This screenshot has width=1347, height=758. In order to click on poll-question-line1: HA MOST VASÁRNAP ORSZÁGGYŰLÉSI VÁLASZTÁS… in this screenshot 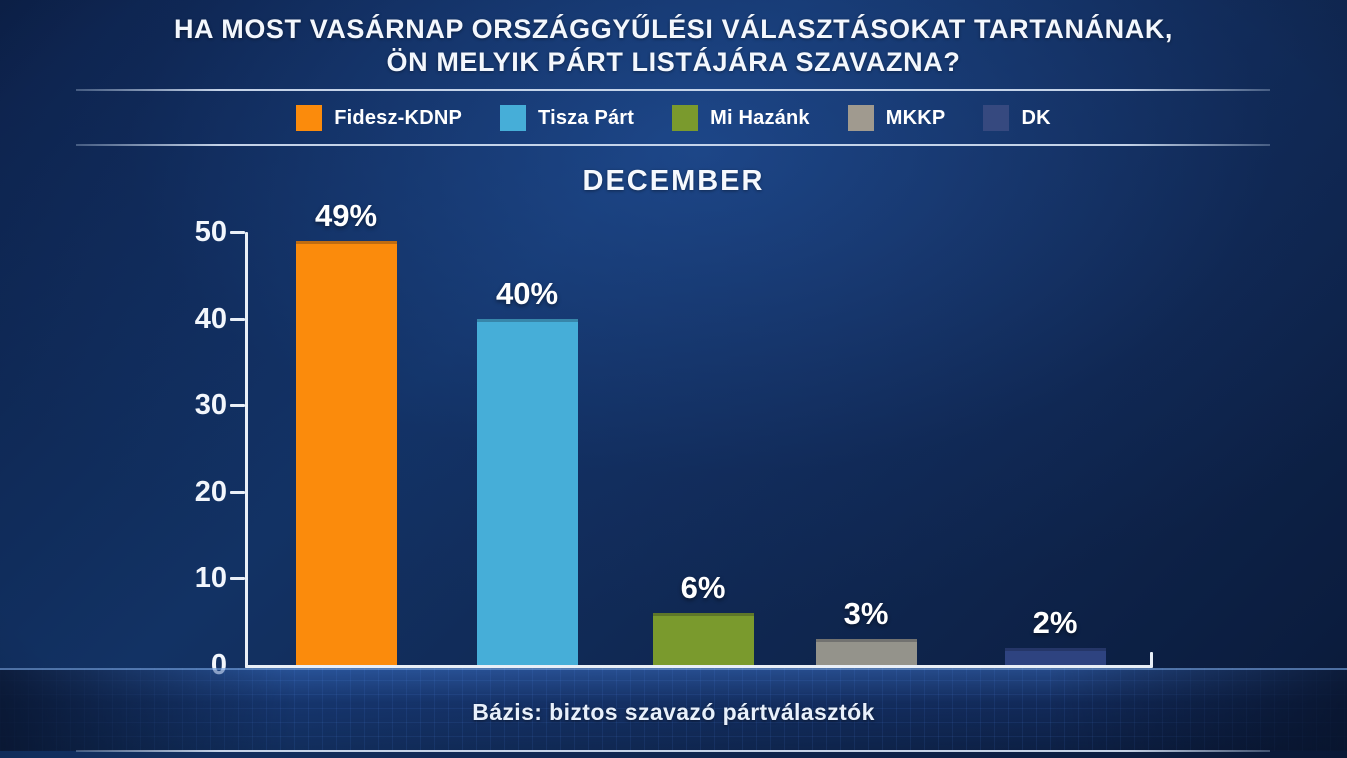, I will do `click(673, 29)`.